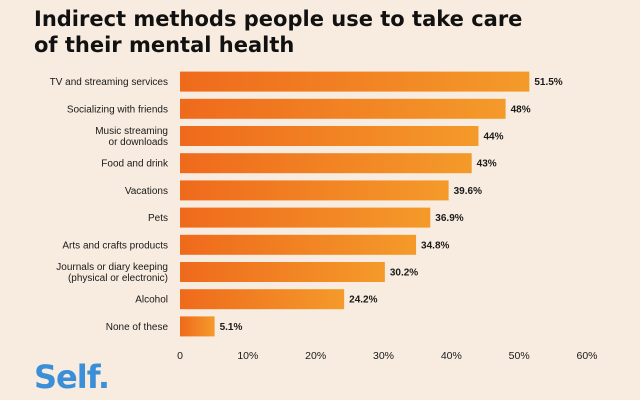 This screenshot has width=640, height=400. Describe the element at coordinates (131, 137) in the screenshot. I see `category-label: Music streaming or downloads` at that location.